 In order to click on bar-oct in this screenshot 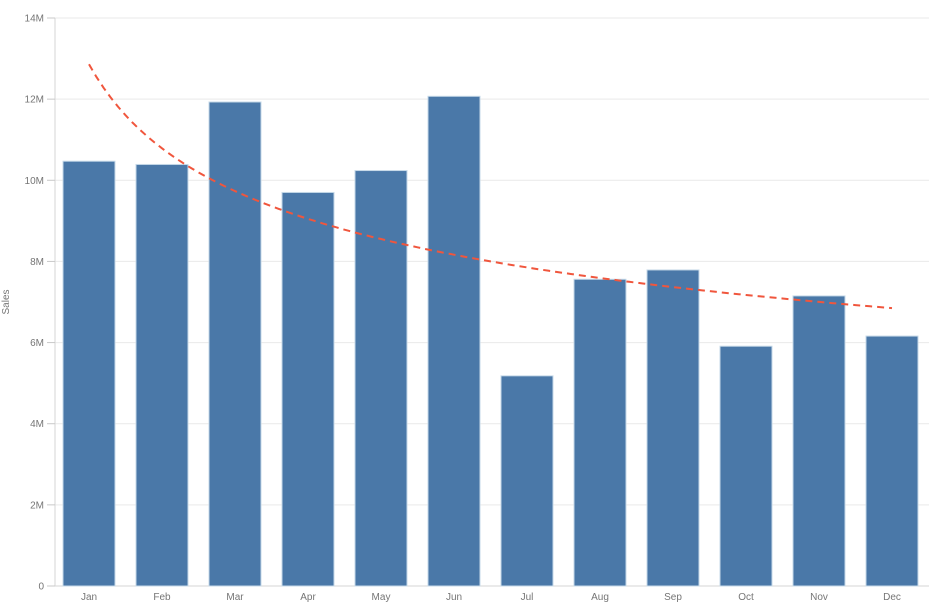, I will do `click(746, 466)`.